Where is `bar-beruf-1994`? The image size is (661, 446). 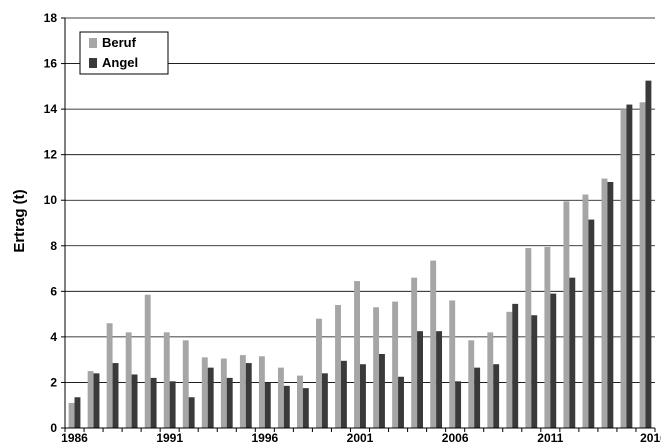
bar-beruf-1994 is located at coordinates (223, 393).